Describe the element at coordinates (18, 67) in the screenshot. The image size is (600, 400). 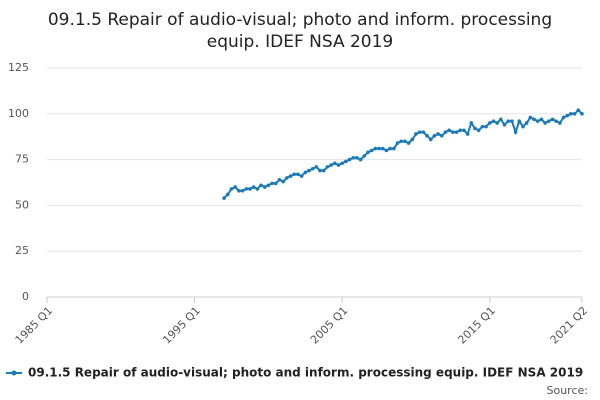
I see `y-tick-label: 125` at that location.